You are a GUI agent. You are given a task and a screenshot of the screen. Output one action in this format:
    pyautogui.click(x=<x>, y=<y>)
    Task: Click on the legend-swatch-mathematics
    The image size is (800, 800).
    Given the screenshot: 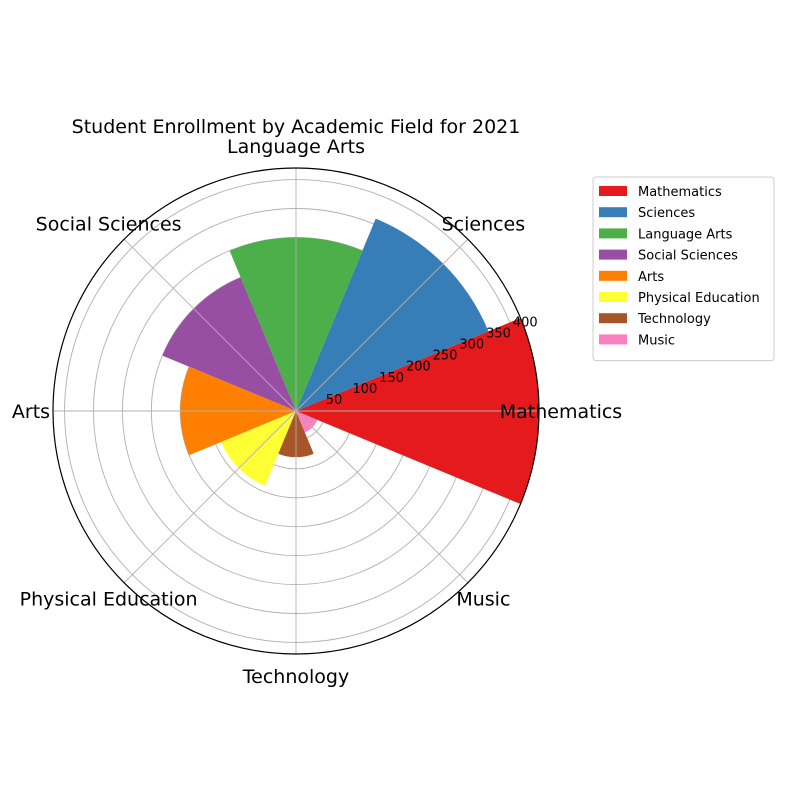 What is the action you would take?
    pyautogui.click(x=613, y=191)
    